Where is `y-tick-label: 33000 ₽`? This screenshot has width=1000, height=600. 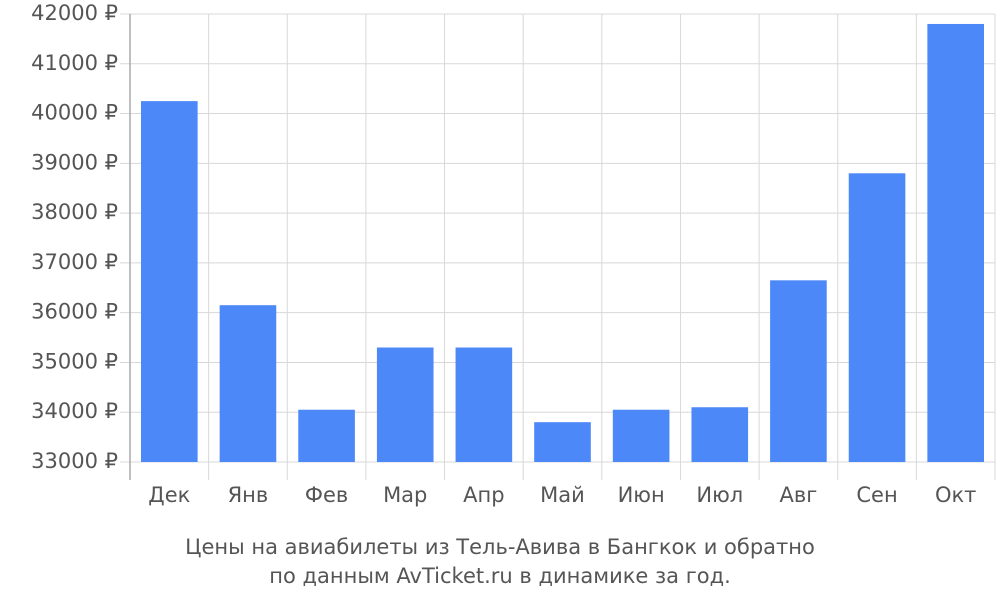 y-tick-label: 33000 ₽ is located at coordinates (74, 461).